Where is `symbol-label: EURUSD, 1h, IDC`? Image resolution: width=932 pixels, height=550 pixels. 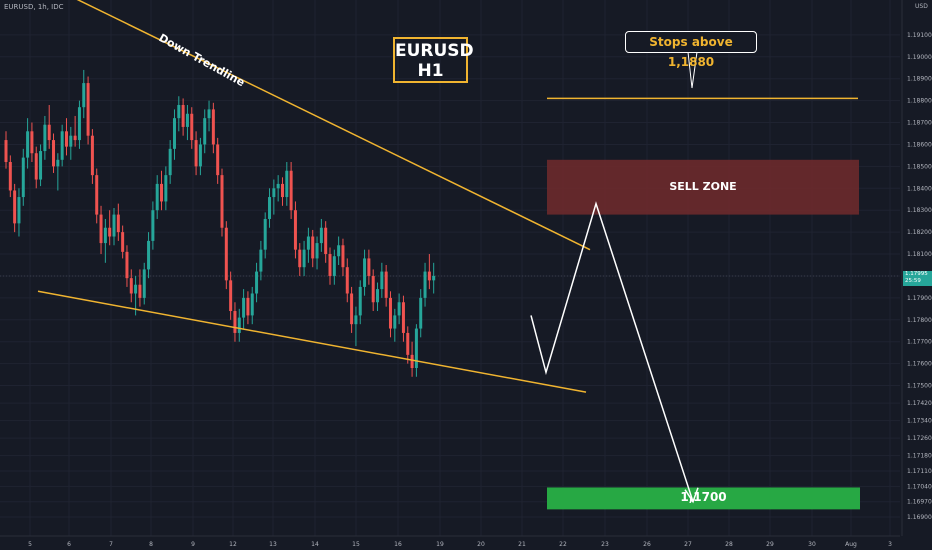 symbol-label: EURUSD, 1h, IDC is located at coordinates (34, 7).